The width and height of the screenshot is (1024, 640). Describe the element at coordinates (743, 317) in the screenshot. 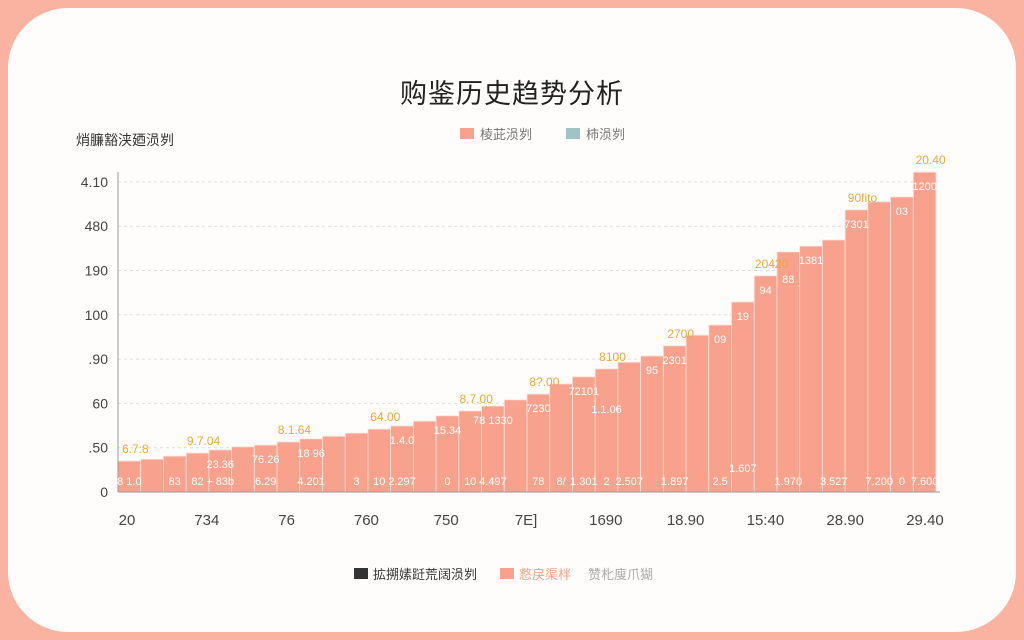

I see `bar-inner-label: 19` at that location.